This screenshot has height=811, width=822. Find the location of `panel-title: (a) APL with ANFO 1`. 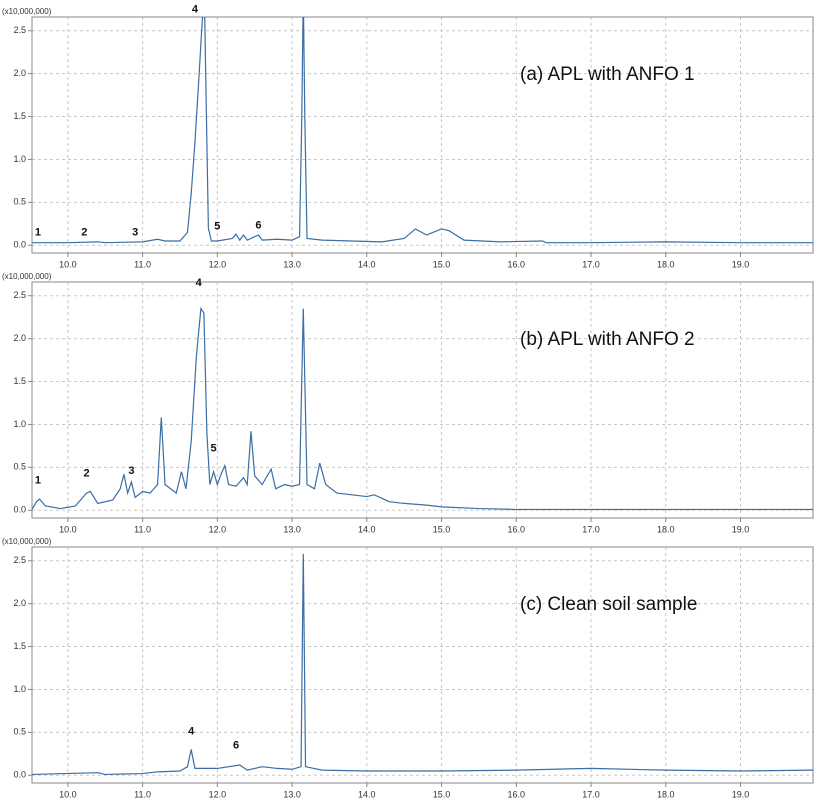

panel-title: (a) APL with ANFO 1 is located at coordinates (607, 74).